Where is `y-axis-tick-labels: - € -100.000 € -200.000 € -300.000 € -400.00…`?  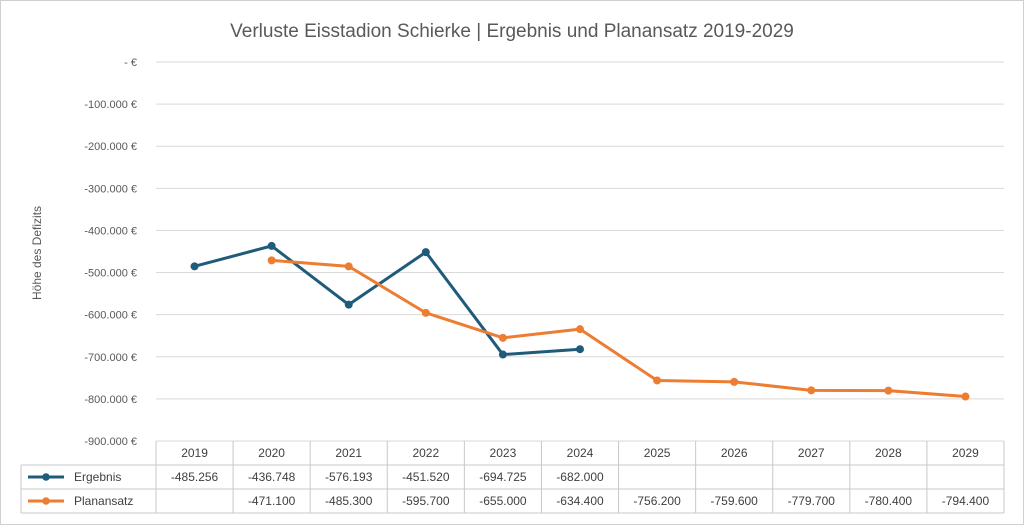
y-axis-tick-labels: - € -100.000 € -200.000 € -300.000 € -400.00… is located at coordinates (110, 252).